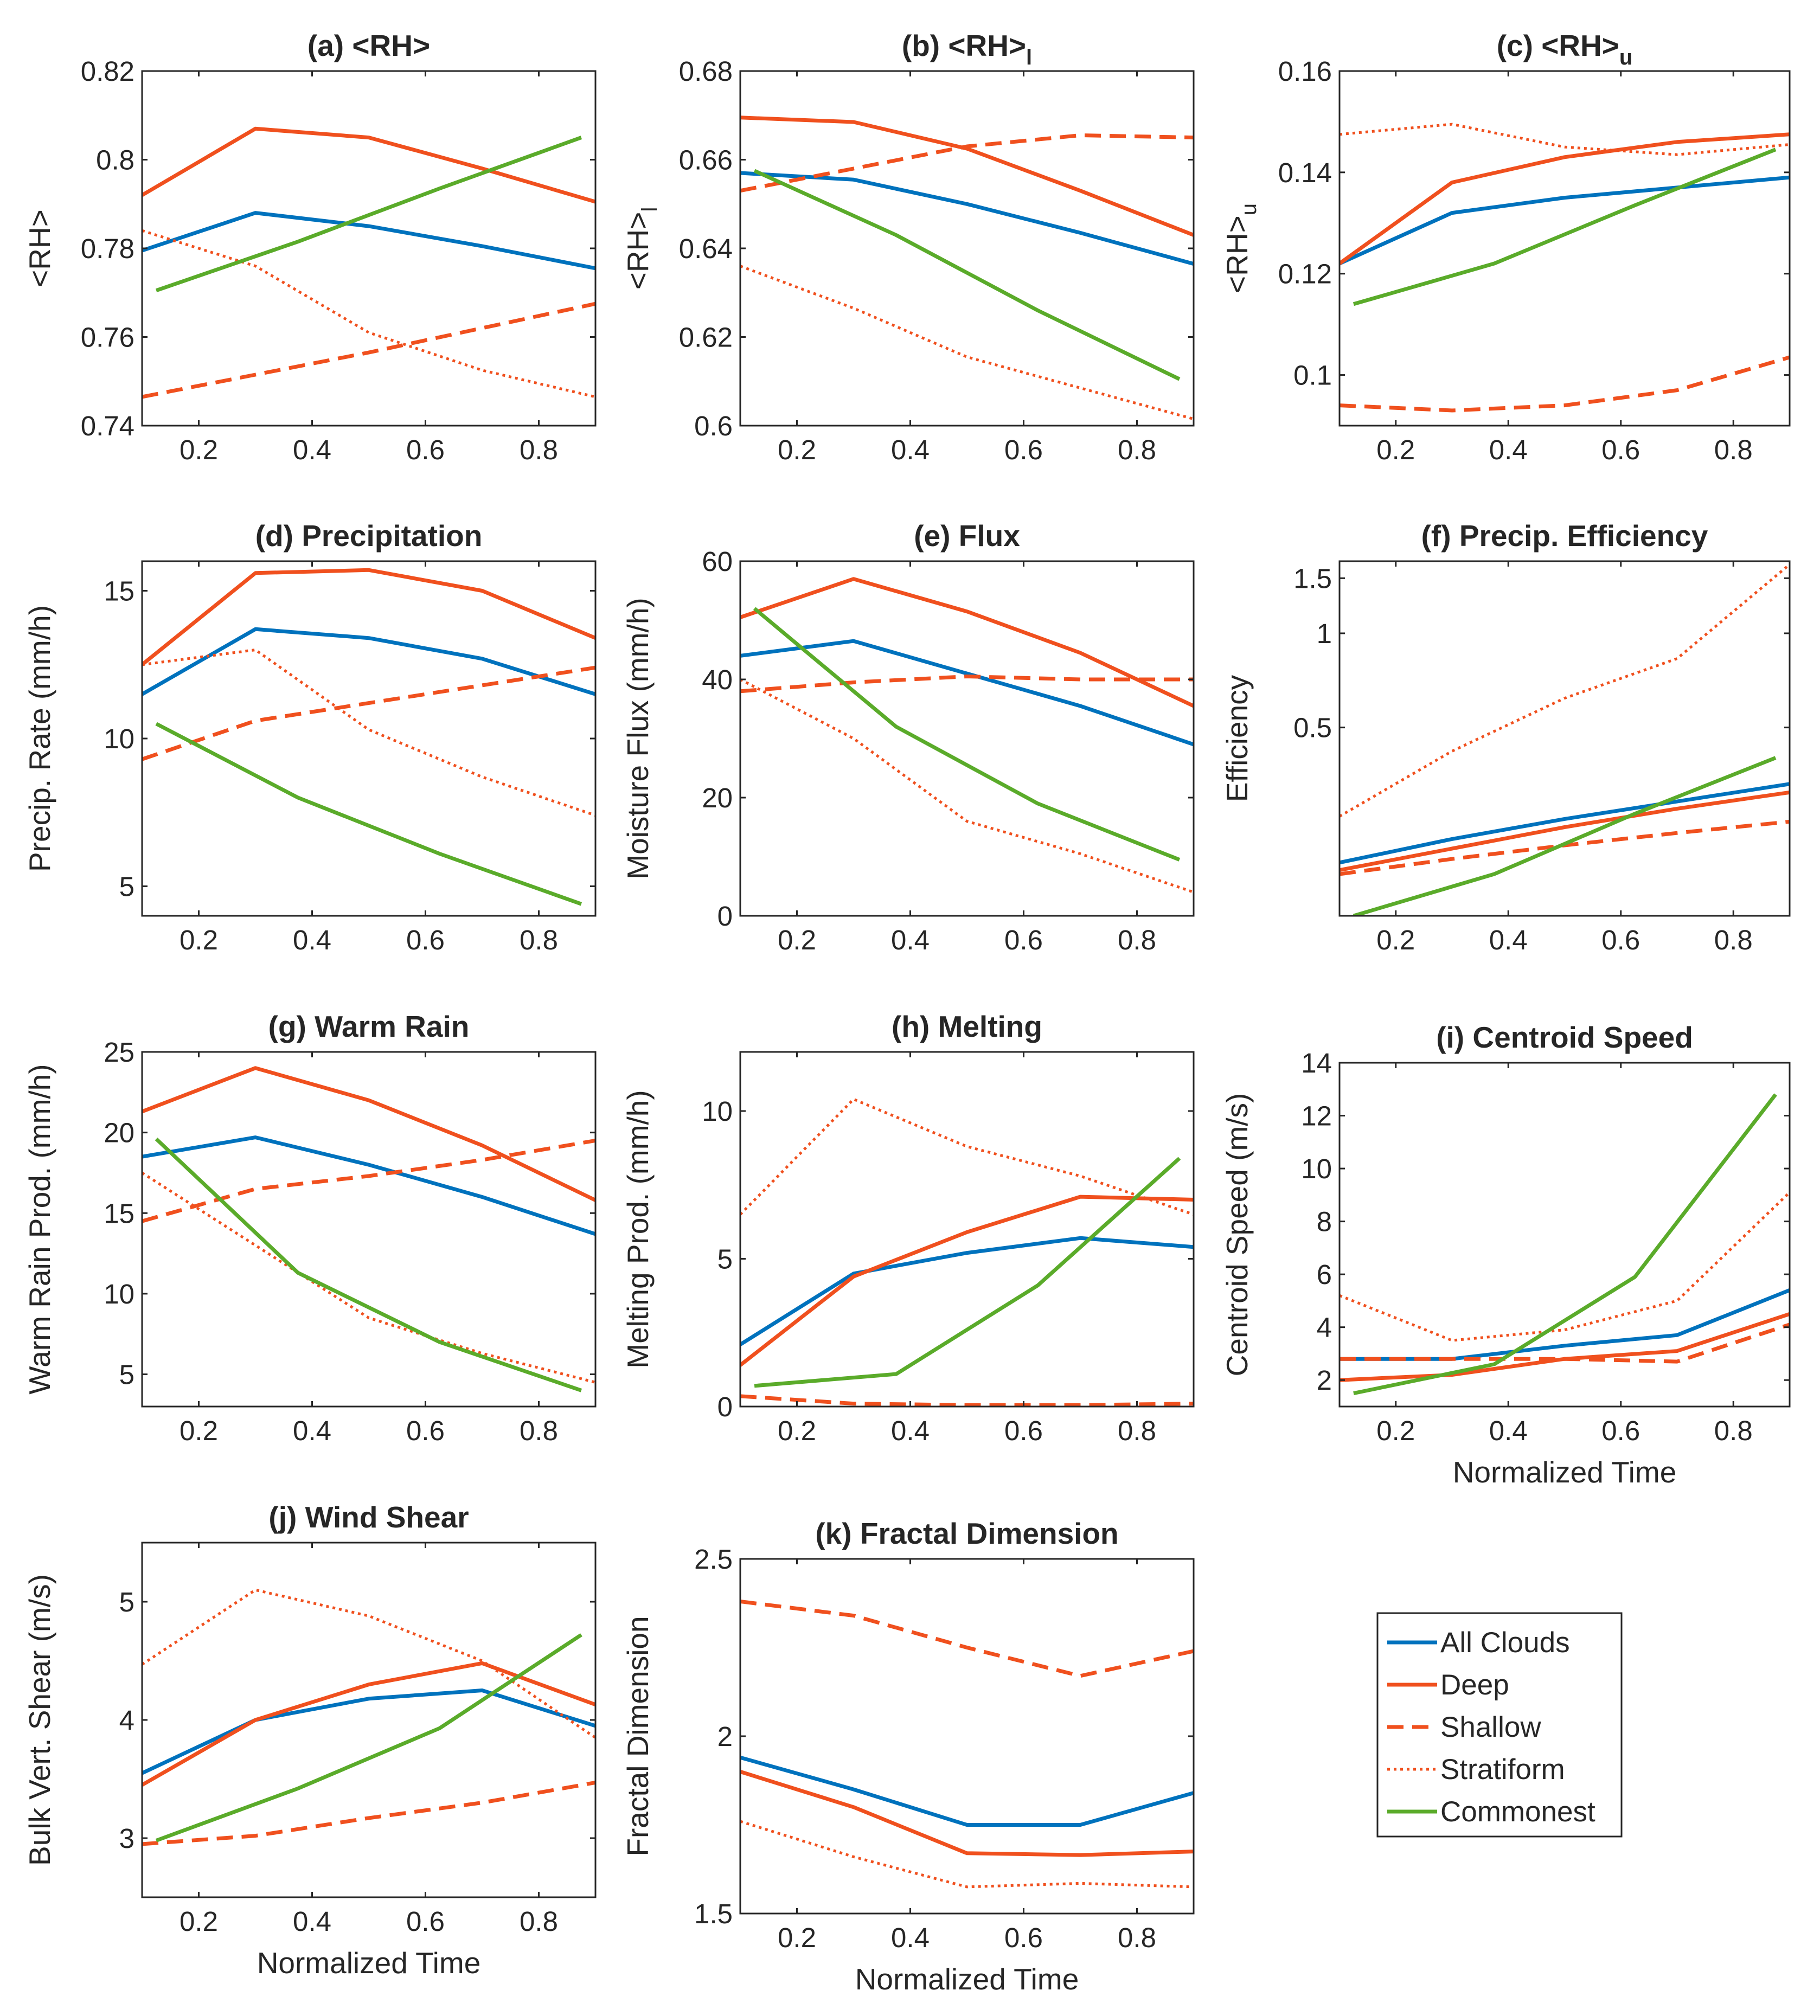  I want to click on legend-box, so click(1500, 1725).